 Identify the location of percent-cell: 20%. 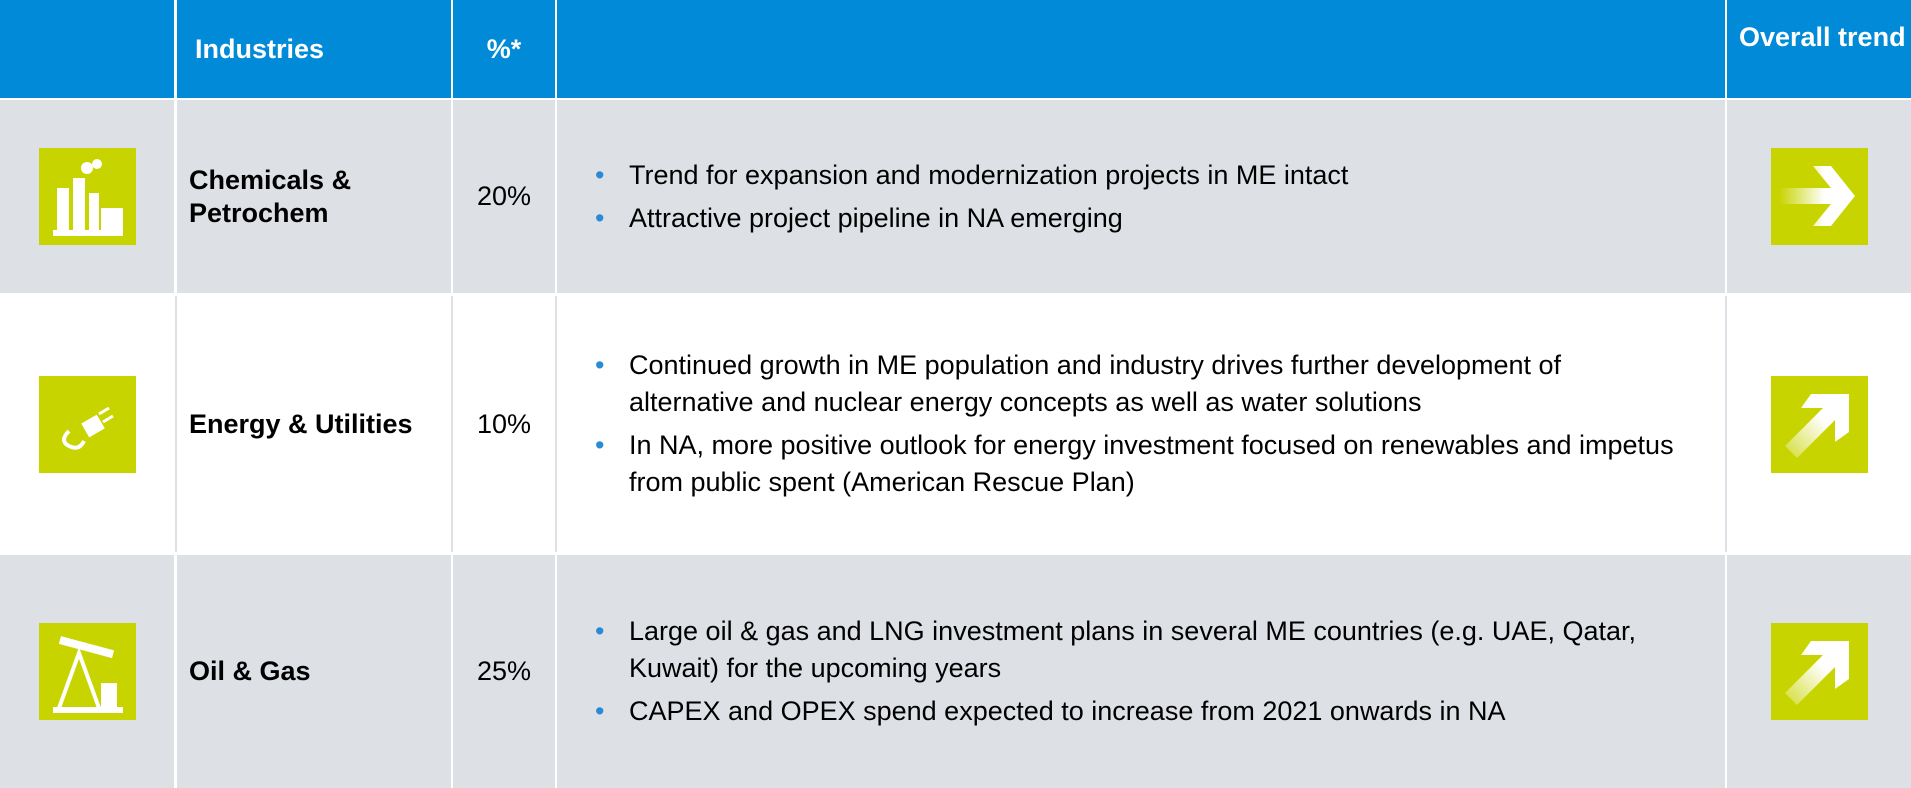
(504, 196).